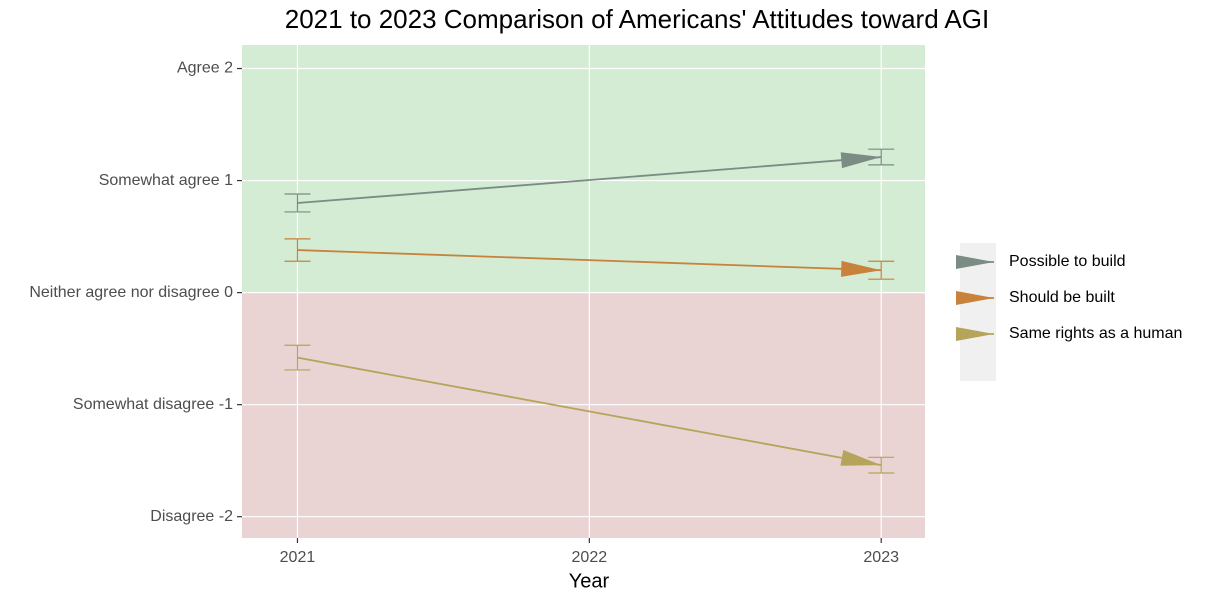 This screenshot has height=594, width=1215. What do you see at coordinates (1095, 333) in the screenshot?
I see `legend-label: Same rights as a human` at bounding box center [1095, 333].